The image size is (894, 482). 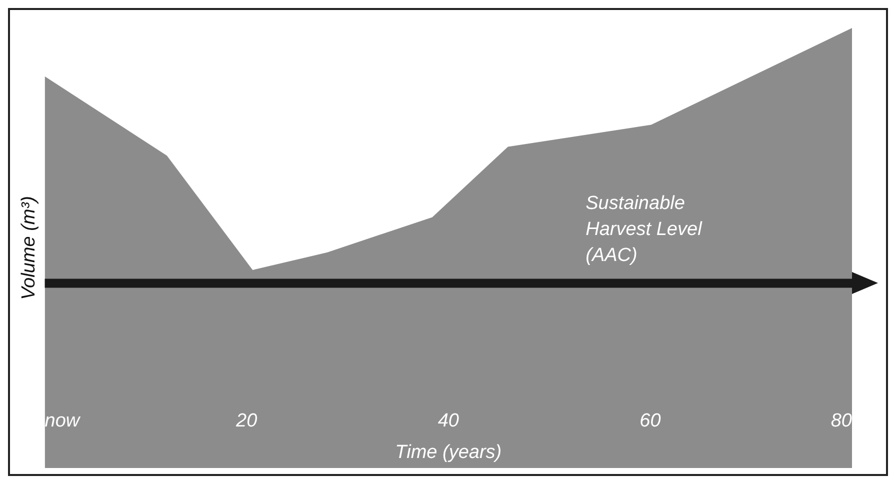 What do you see at coordinates (29, 248) in the screenshot?
I see `y-axis-title: Volume (m³)` at bounding box center [29, 248].